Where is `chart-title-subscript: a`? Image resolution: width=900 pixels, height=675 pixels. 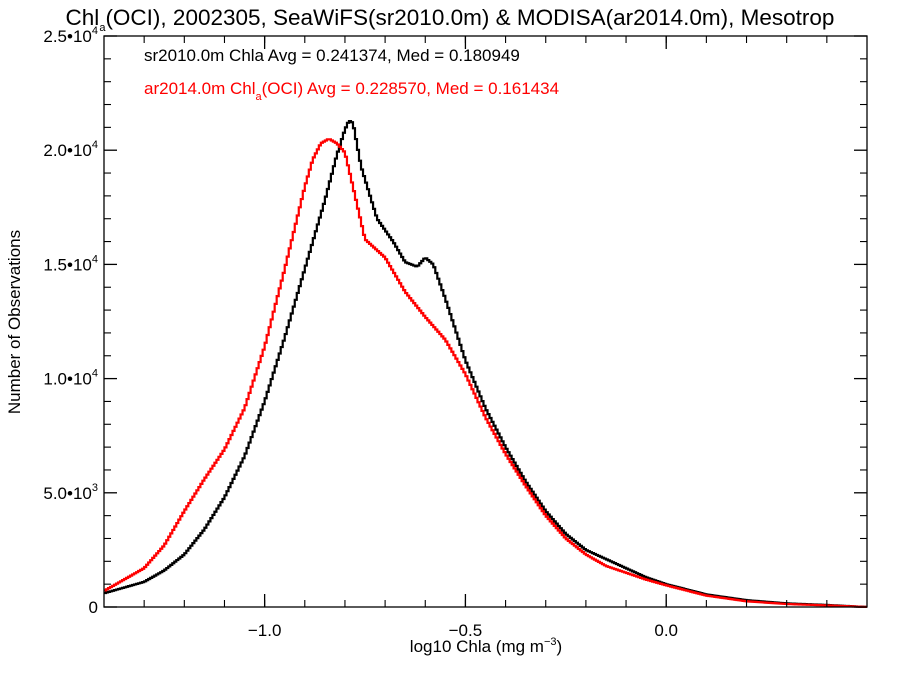 chart-title-subscript: a is located at coordinates (102, 28).